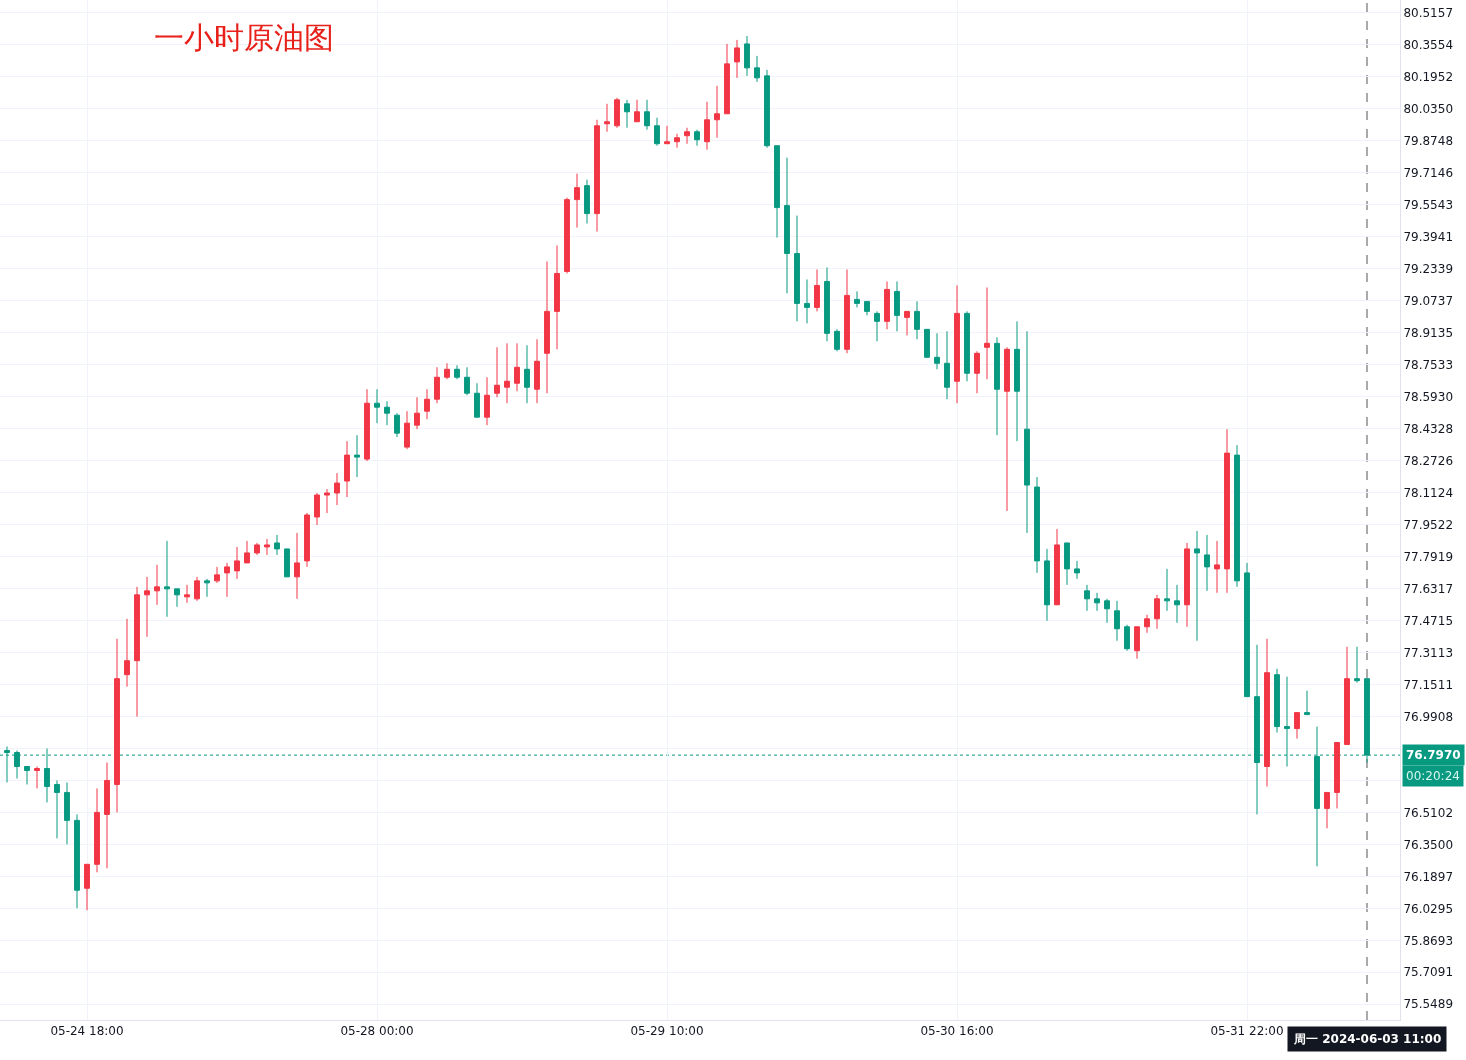 This screenshot has width=1466, height=1060. Describe the element at coordinates (1428, 972) in the screenshot. I see `y-tick-label: 75.7091` at that location.